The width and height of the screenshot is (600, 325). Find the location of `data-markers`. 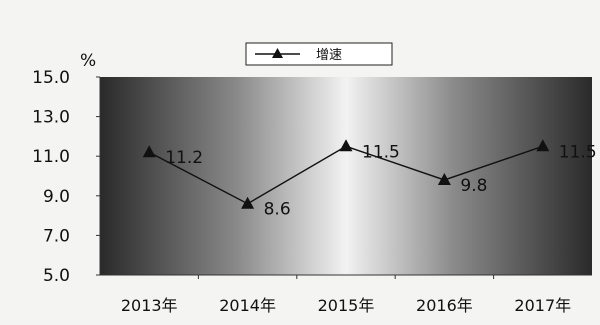

data-markers is located at coordinates (346, 174).